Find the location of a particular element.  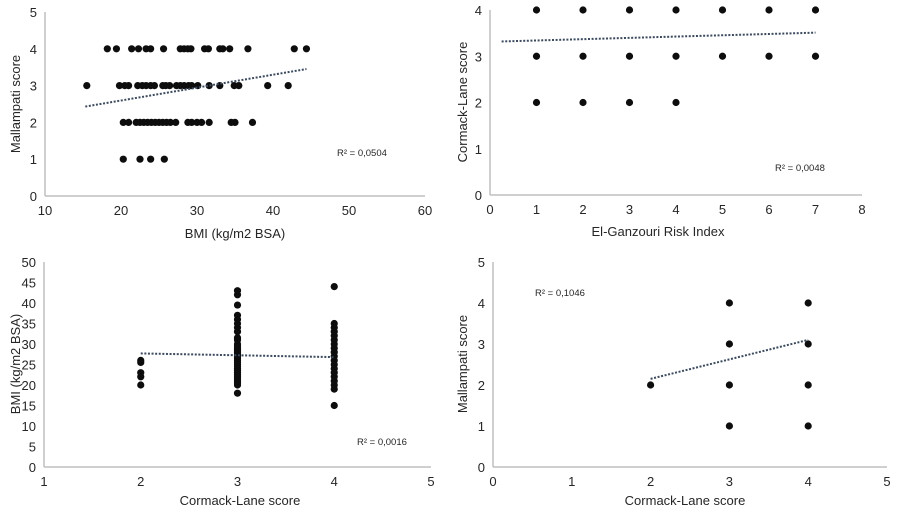

x-tick-label: 20 is located at coordinates (121, 210).